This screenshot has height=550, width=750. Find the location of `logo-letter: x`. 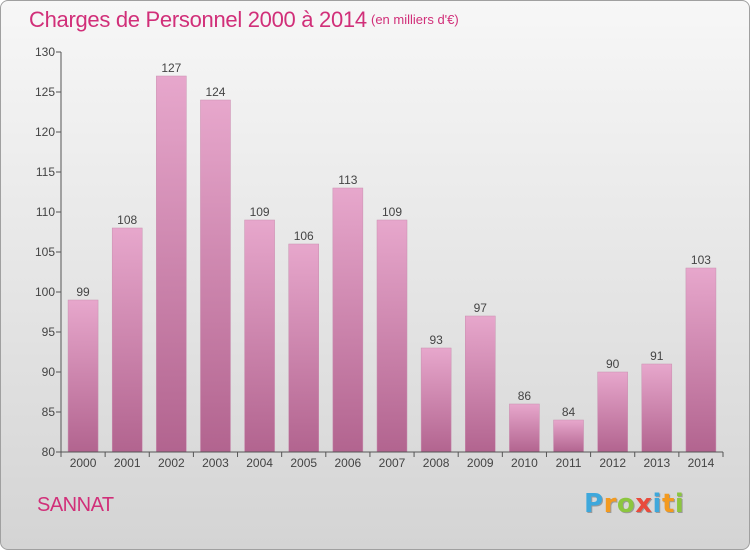

logo-letter: x is located at coordinates (644, 504).